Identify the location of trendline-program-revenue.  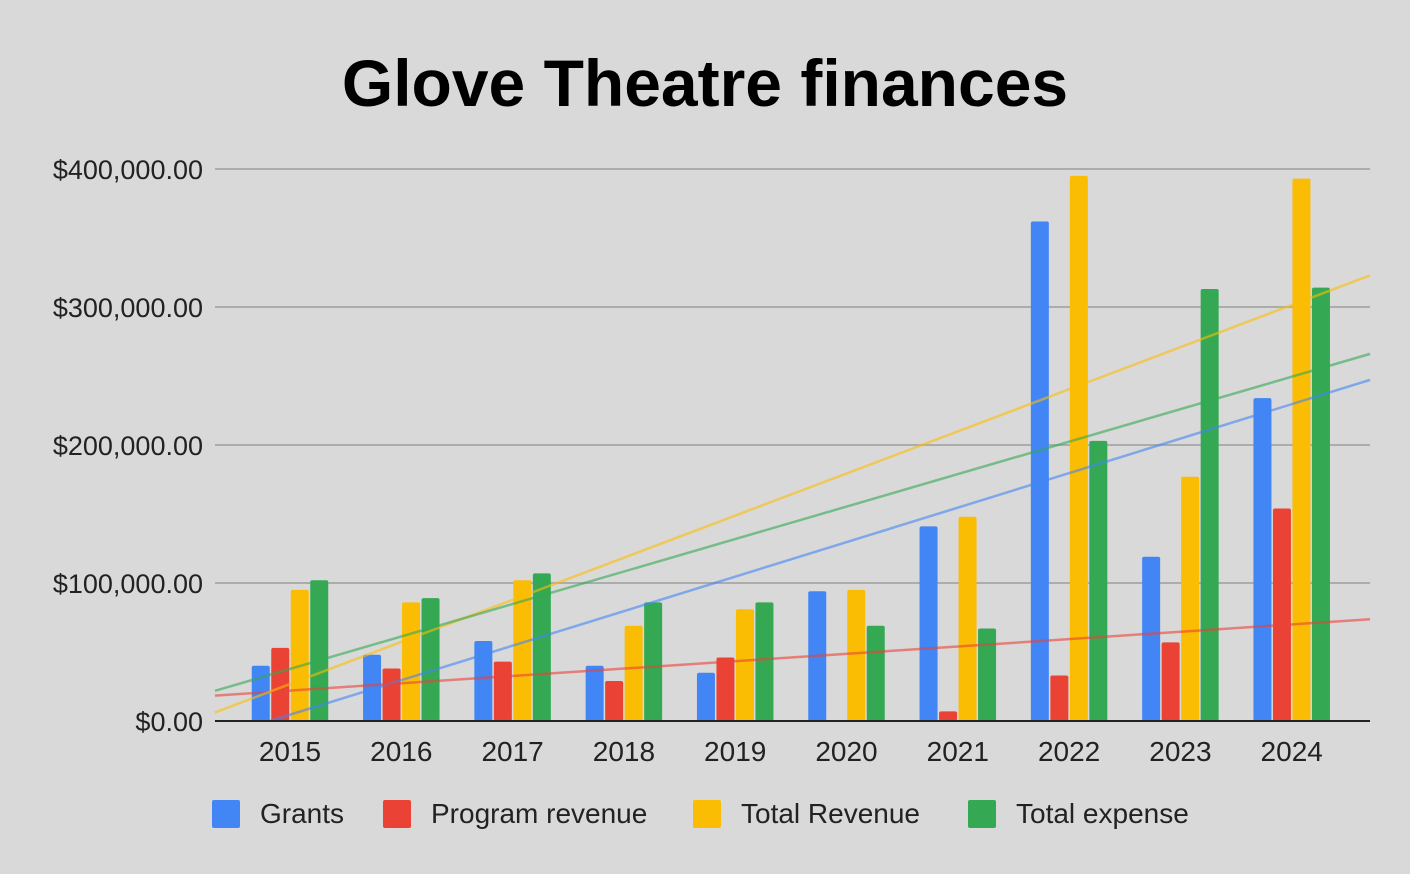
(792, 657).